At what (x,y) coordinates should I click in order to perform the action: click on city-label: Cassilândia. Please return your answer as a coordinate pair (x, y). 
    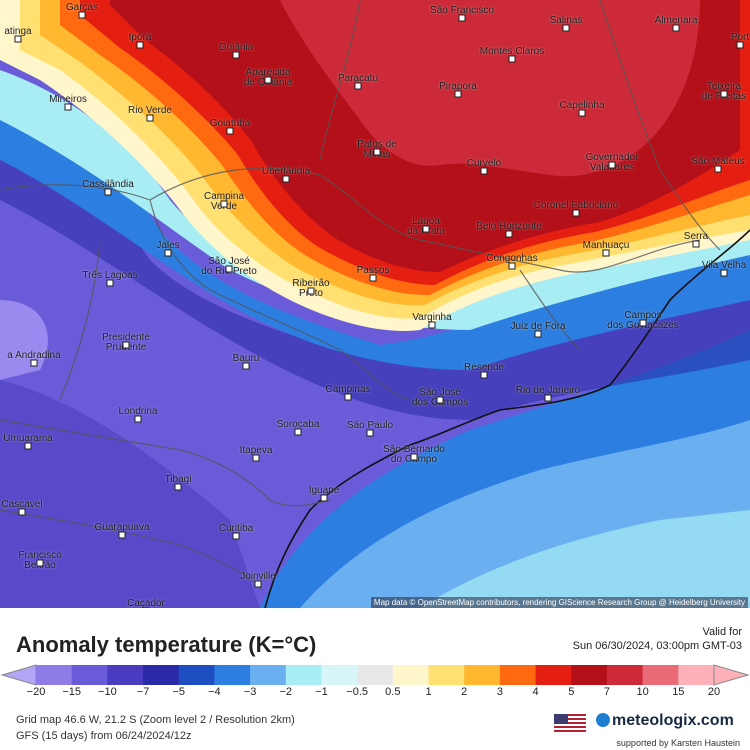
    Looking at the image, I should click on (108, 184).